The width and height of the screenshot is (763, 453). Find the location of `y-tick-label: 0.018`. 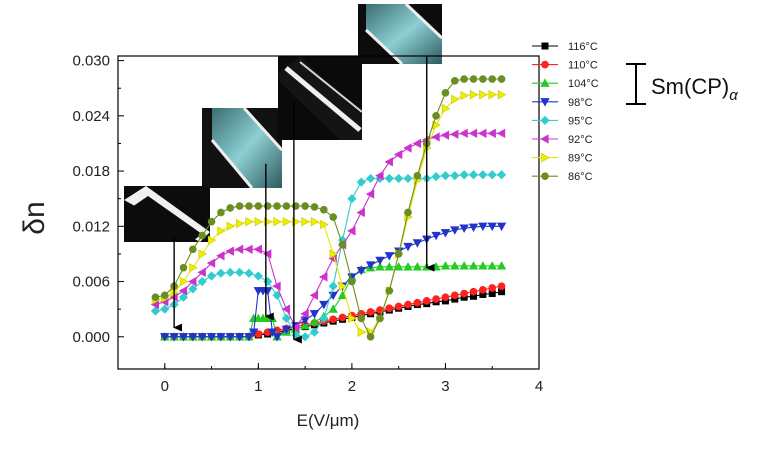

y-tick-label: 0.018 is located at coordinates (91, 171).